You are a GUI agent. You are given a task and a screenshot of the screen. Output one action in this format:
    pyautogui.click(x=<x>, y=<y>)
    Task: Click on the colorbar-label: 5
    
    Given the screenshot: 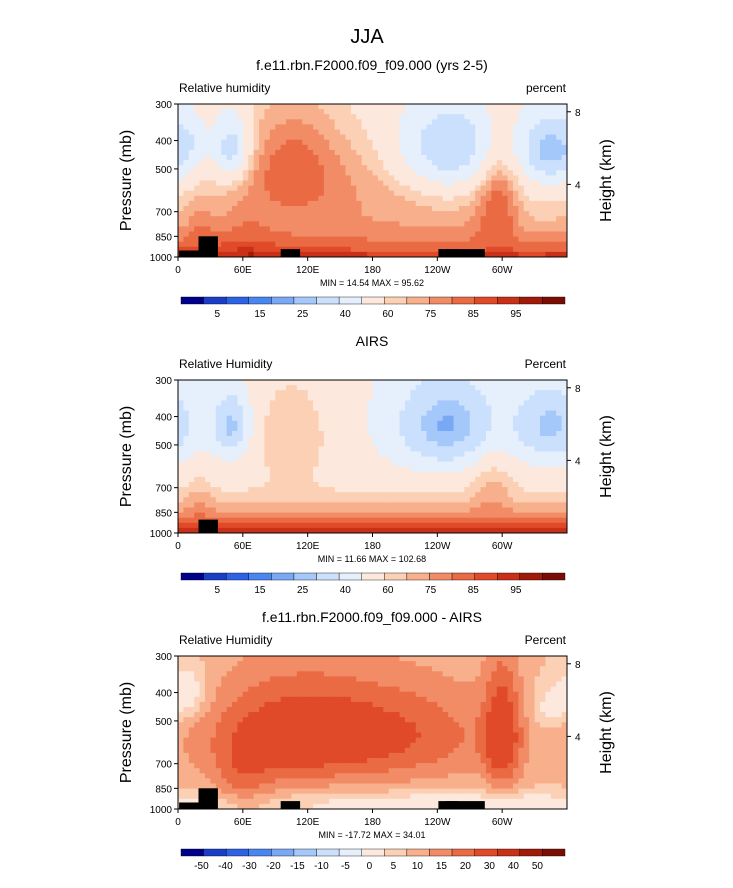 What is the action you would take?
    pyautogui.click(x=217, y=314)
    